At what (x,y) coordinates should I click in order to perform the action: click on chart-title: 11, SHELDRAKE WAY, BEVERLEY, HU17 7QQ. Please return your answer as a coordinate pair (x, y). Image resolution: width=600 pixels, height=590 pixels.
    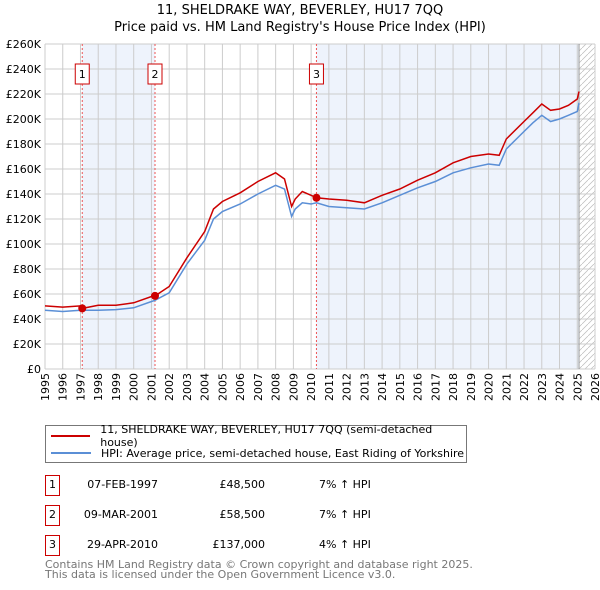
    Looking at the image, I should click on (300, 10).